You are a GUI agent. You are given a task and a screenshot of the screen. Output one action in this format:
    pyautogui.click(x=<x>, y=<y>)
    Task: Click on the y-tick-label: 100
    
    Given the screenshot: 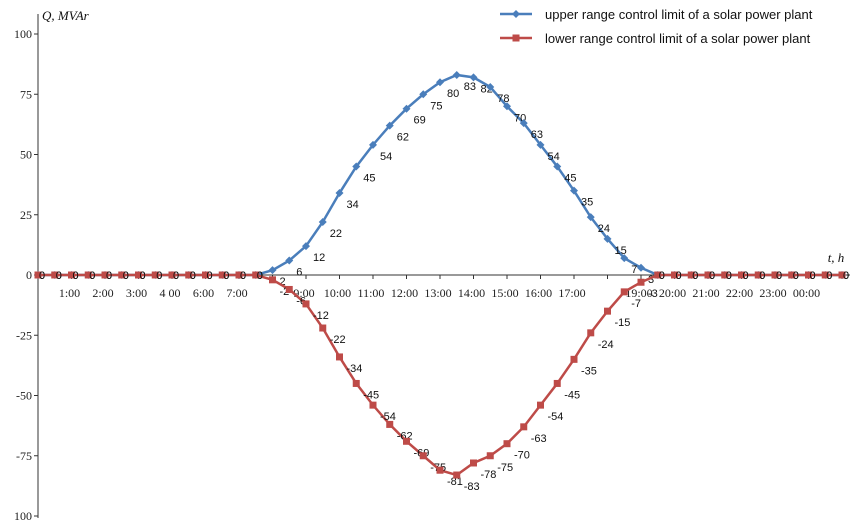 What is the action you would take?
    pyautogui.click(x=23, y=516)
    